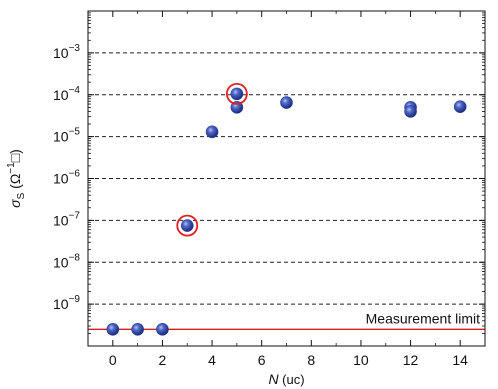 The width and height of the screenshot is (498, 389). I want to click on x-tick-label: 6, so click(262, 360).